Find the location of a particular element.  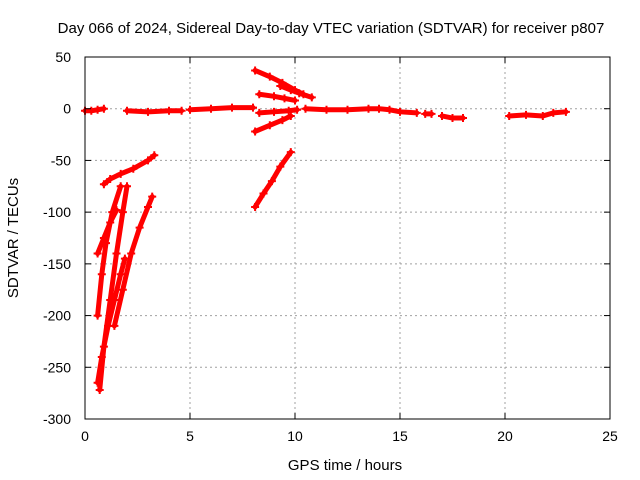

x-tick-label: 20 is located at coordinates (505, 436).